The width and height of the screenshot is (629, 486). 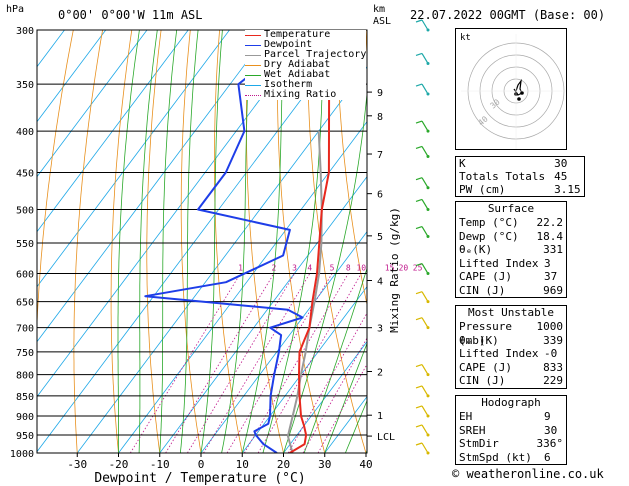 I want to click on x-tick-label: 20, so click(x=283, y=464).